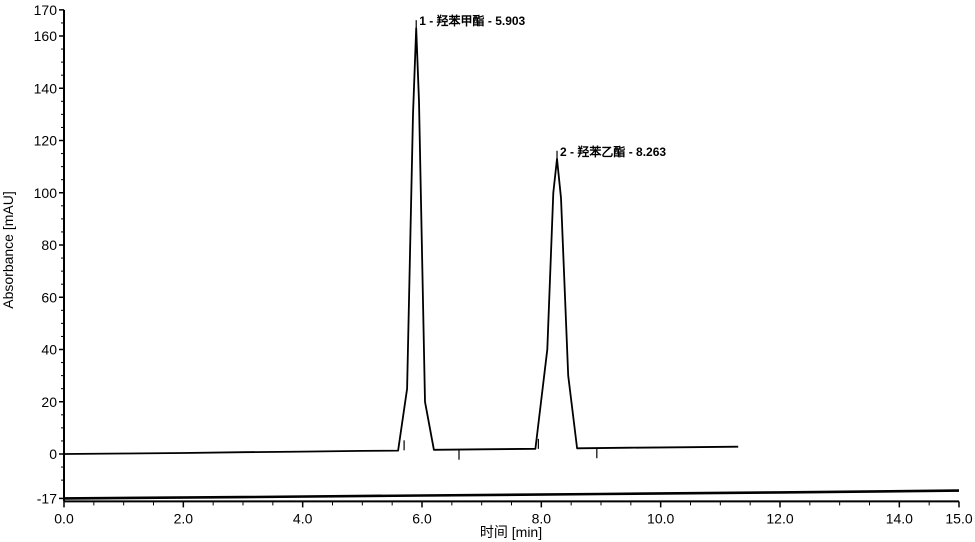 The width and height of the screenshot is (975, 542). I want to click on x-axis-label: 时间 [min], so click(511, 532).